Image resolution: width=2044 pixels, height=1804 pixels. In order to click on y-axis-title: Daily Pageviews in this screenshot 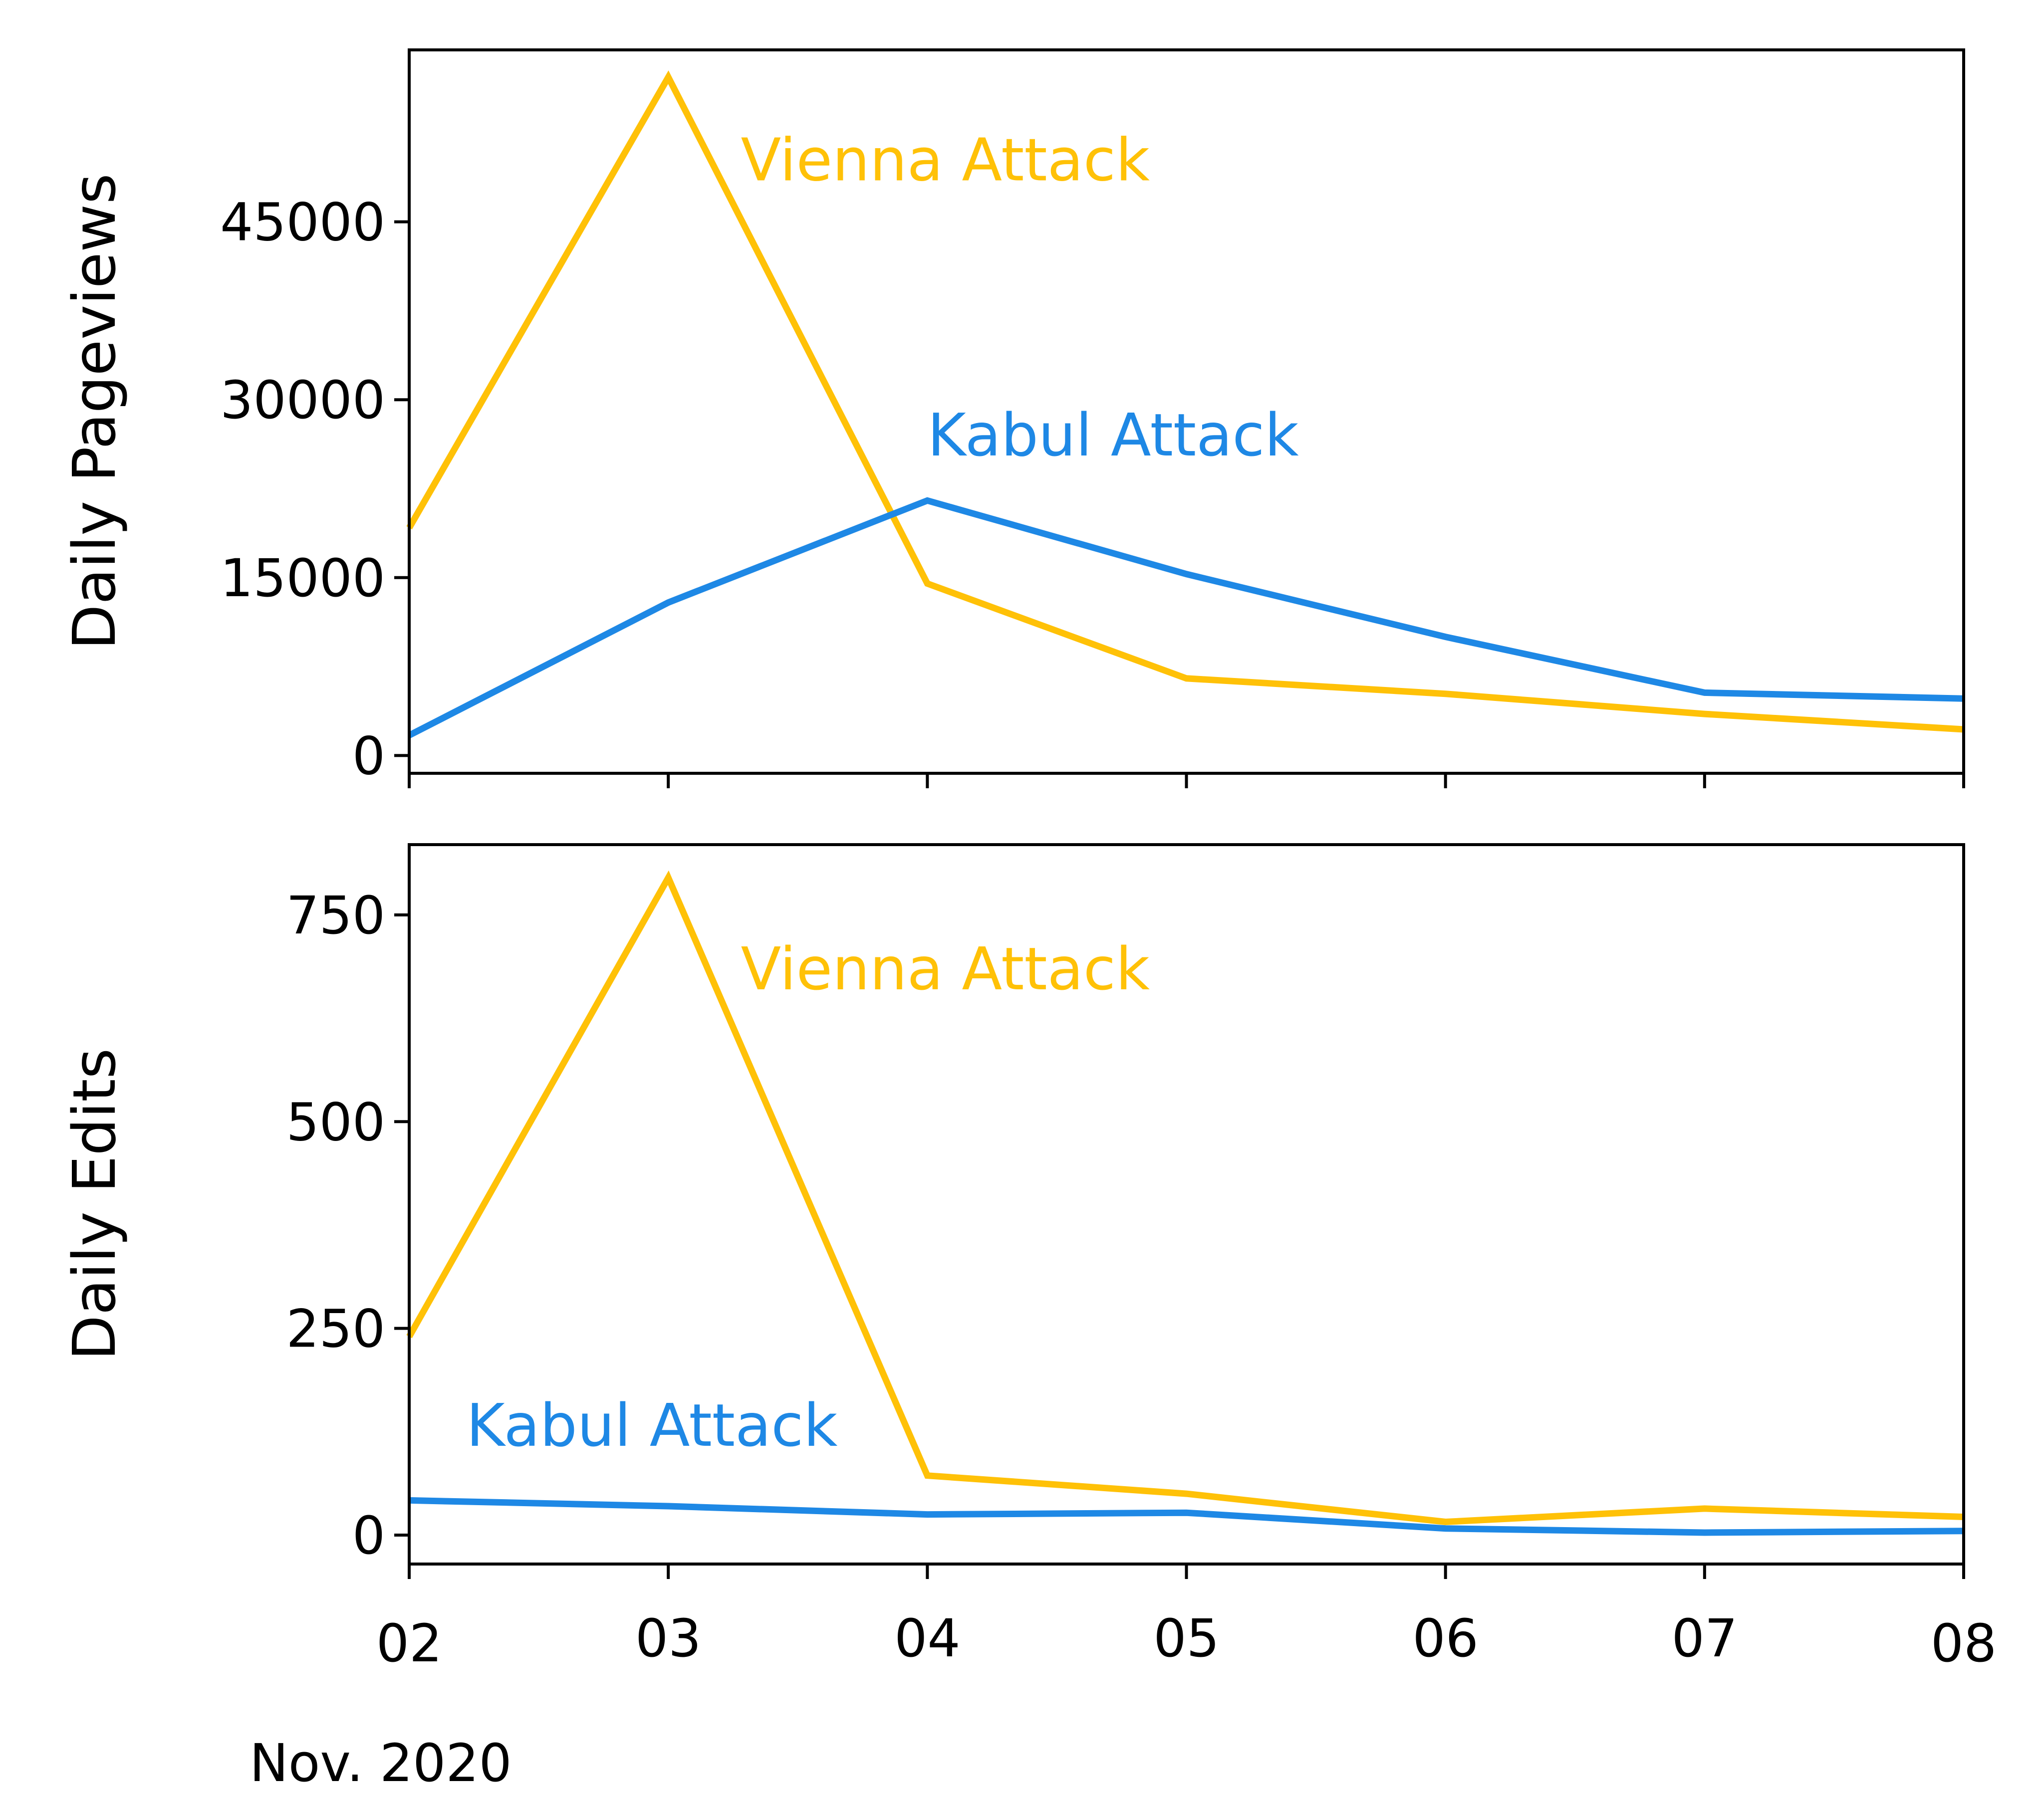, I will do `click(94, 412)`.